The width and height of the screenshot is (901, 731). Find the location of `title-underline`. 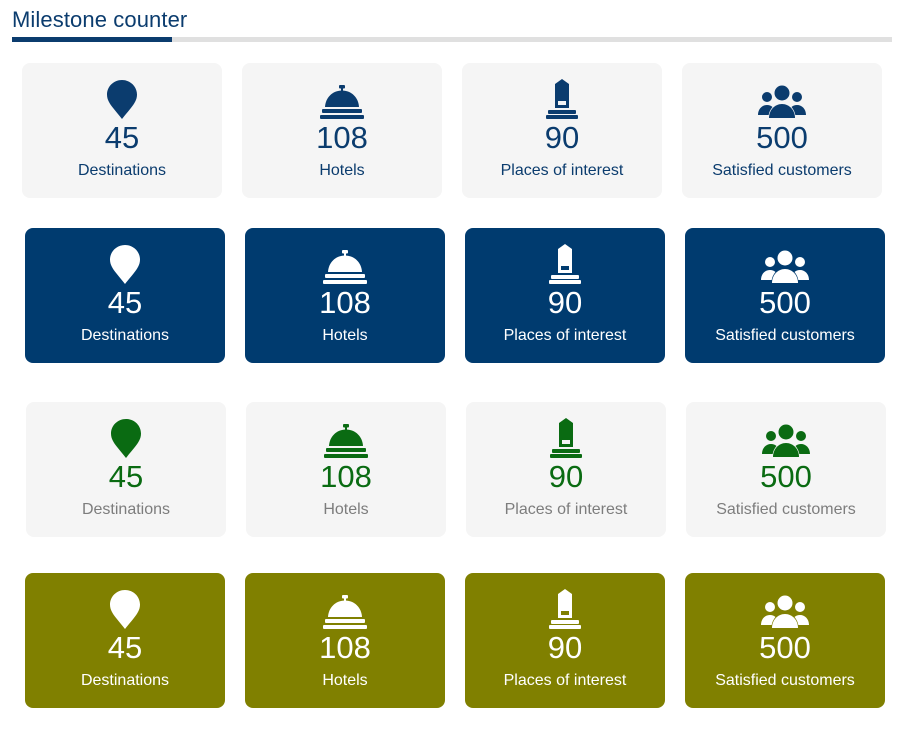

title-underline is located at coordinates (452, 39).